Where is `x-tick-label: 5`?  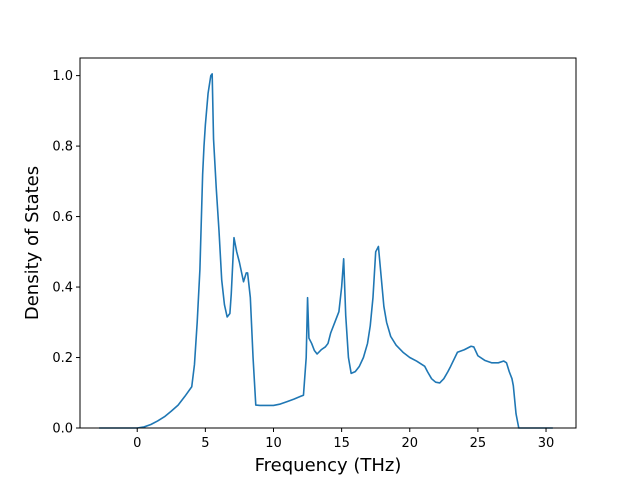 x-tick-label: 5 is located at coordinates (205, 443).